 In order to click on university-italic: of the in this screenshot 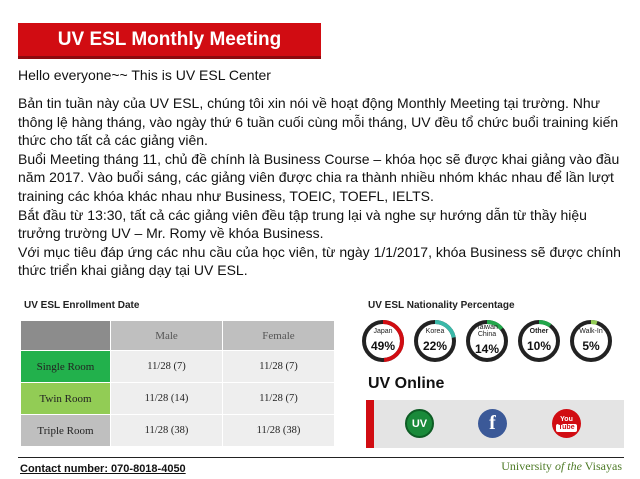, I will do `click(568, 466)`.